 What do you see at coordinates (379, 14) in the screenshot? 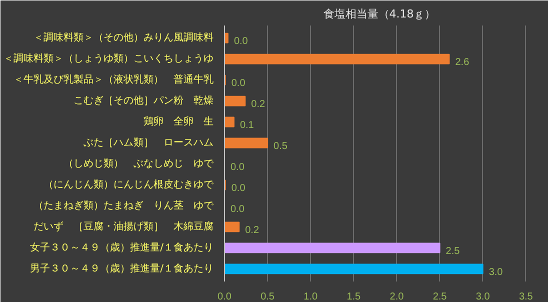
I see `chart-title: 食塩相当量（4.18ｇ）` at bounding box center [379, 14].